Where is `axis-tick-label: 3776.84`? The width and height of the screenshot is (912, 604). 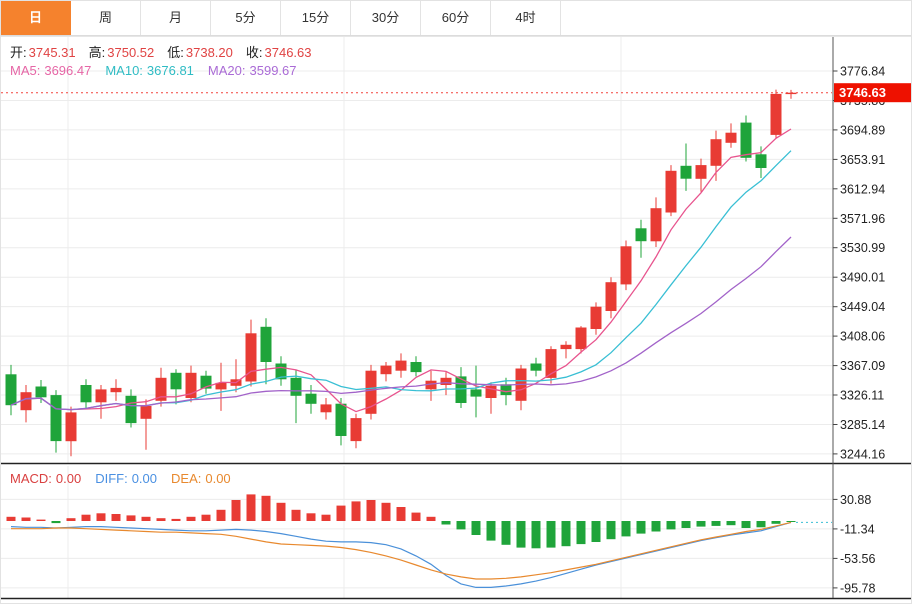 axis-tick-label: 3776.84 is located at coordinates (862, 72).